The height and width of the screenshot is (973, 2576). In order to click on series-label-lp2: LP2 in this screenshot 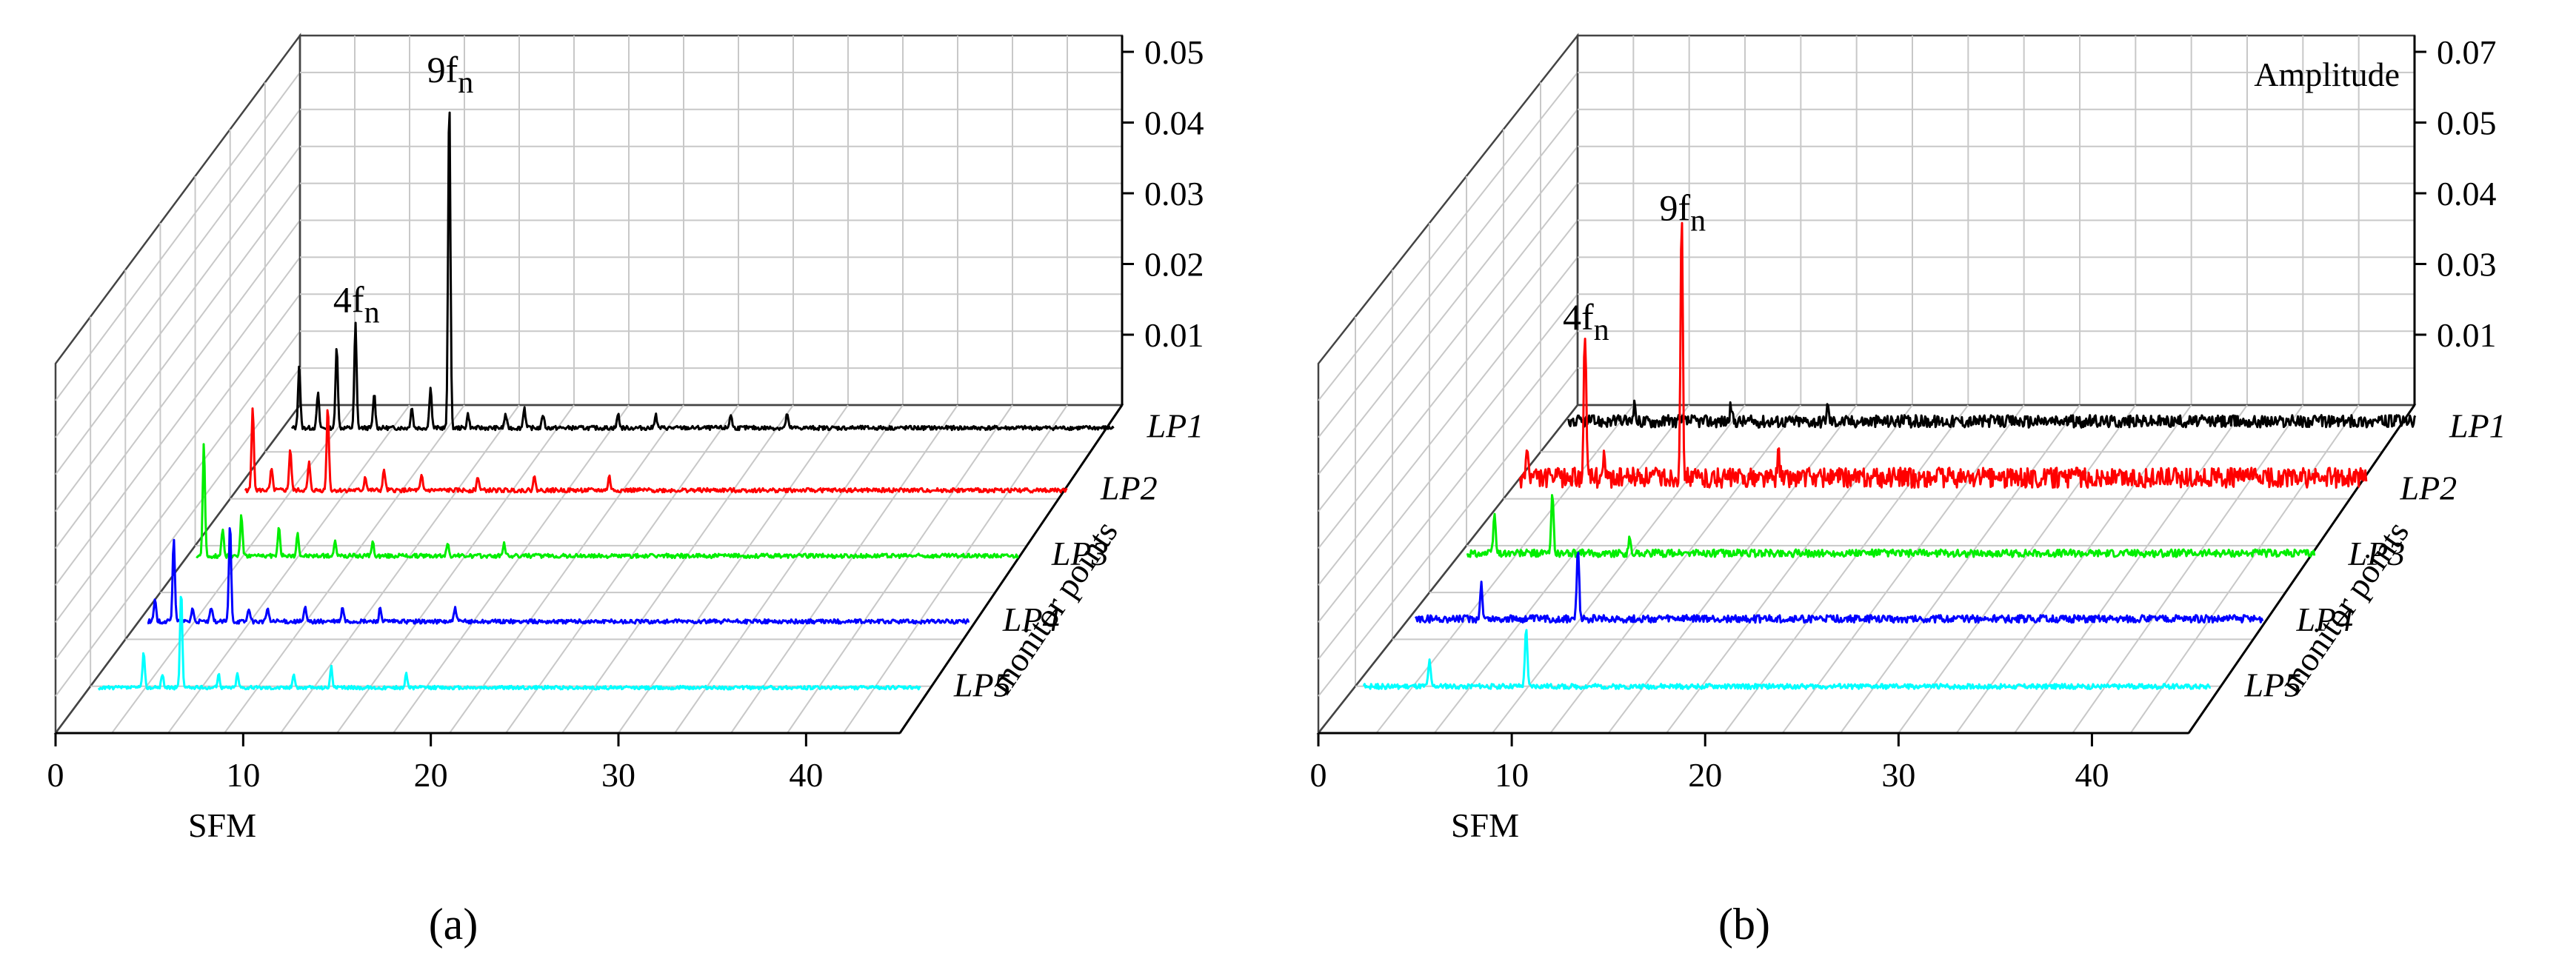, I will do `click(2428, 488)`.